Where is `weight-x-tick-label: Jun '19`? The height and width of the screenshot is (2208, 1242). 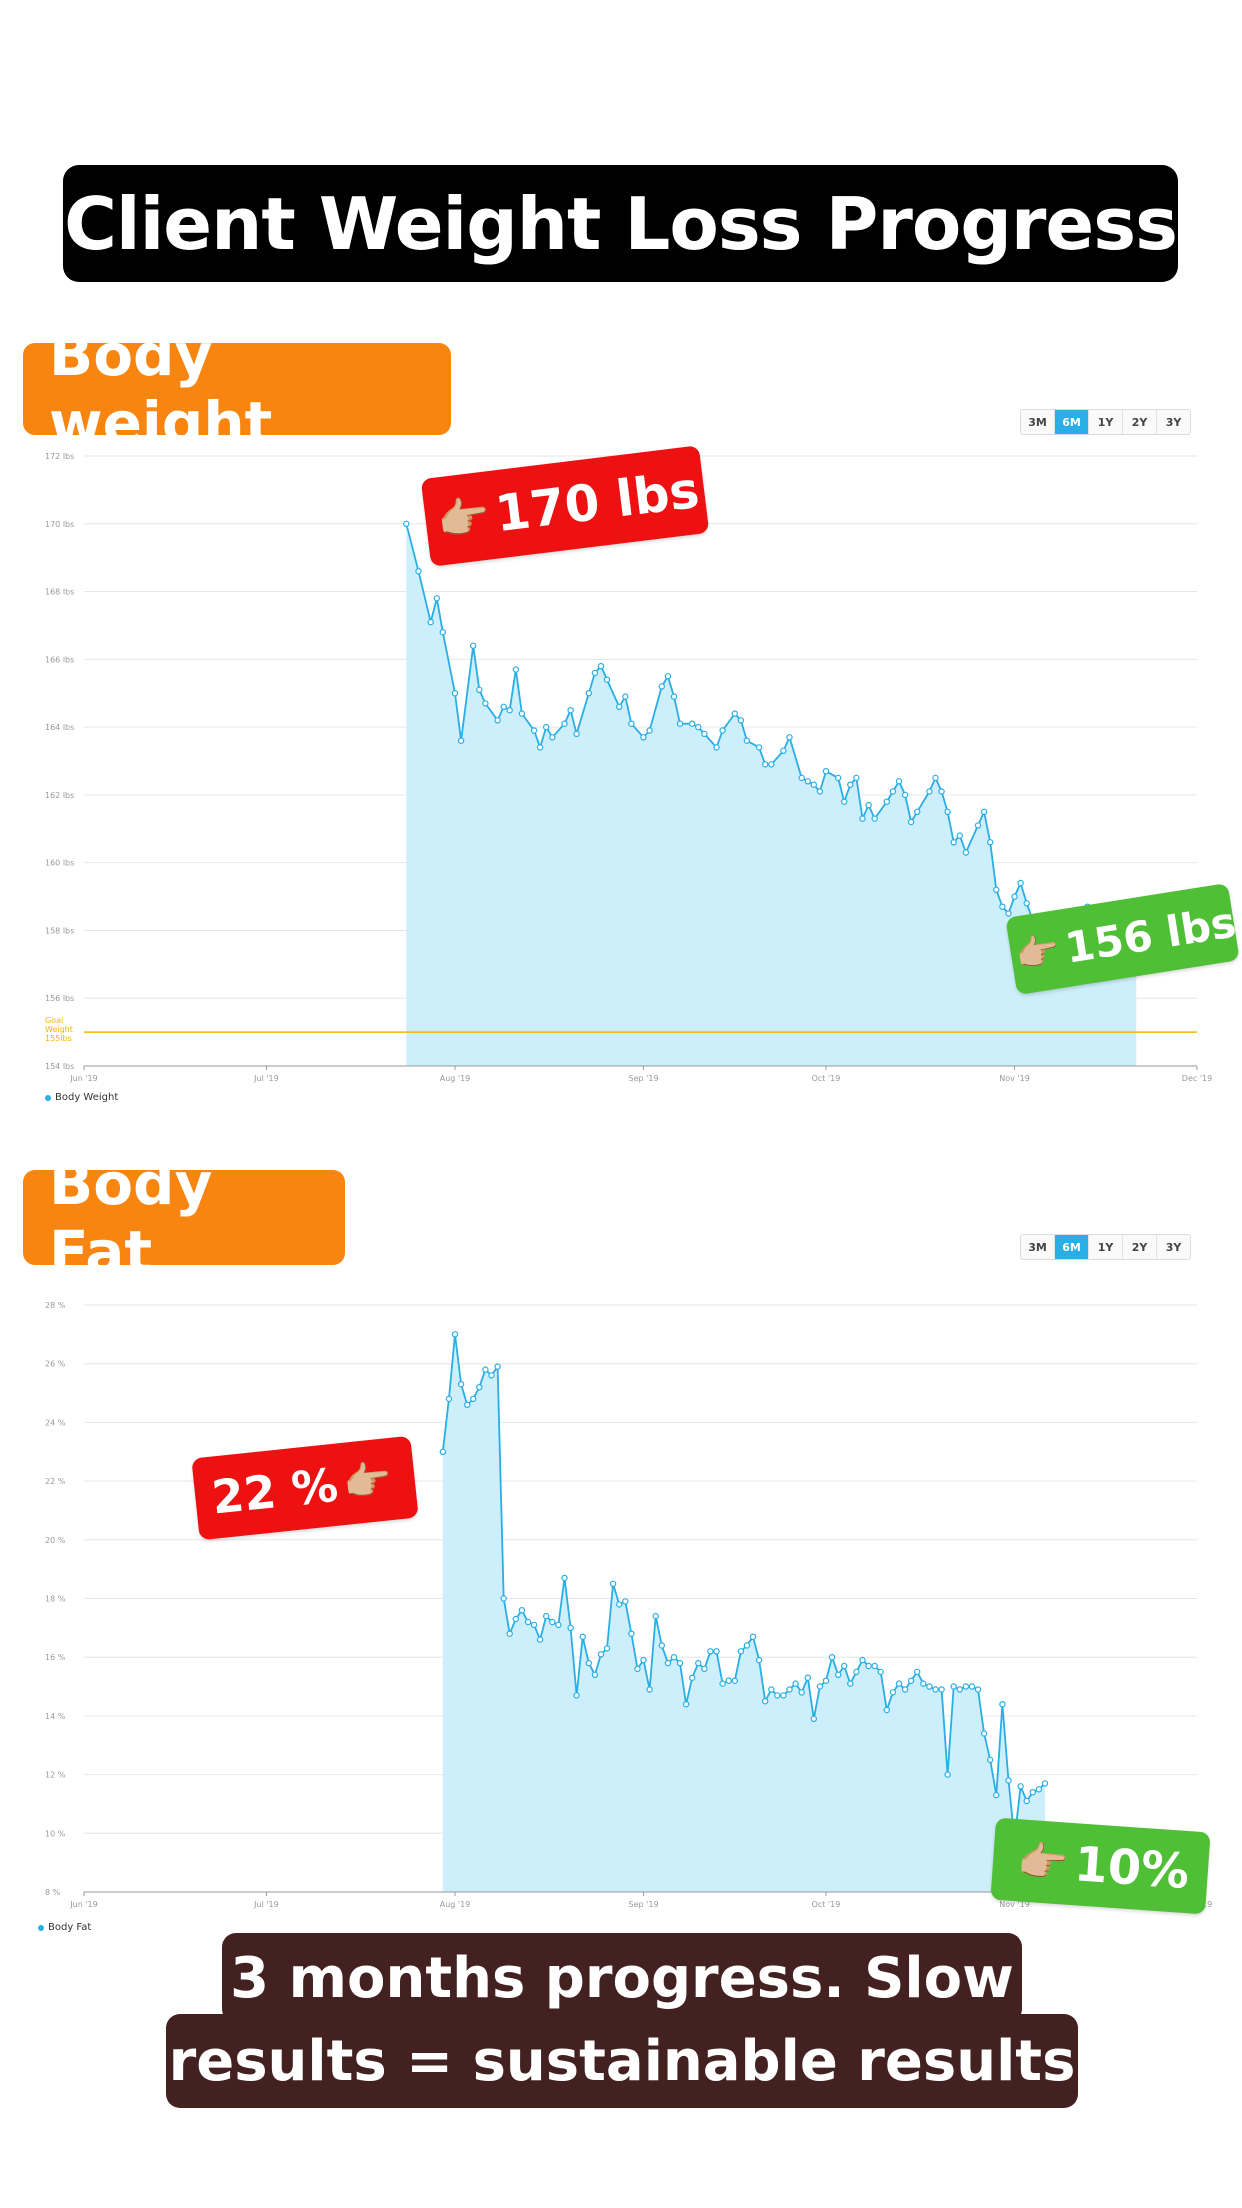
weight-x-tick-label: Jun '19 is located at coordinates (83, 1078).